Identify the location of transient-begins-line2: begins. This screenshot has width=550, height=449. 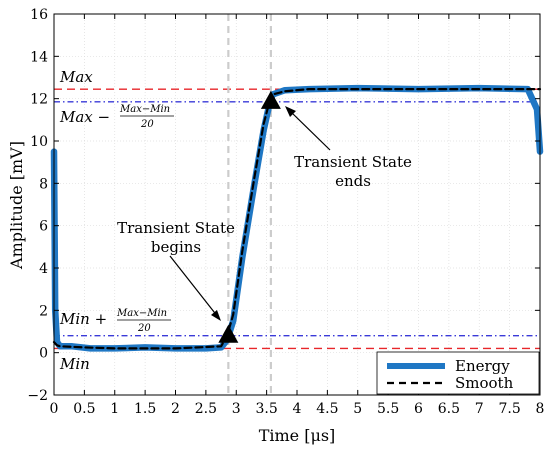
(176, 247).